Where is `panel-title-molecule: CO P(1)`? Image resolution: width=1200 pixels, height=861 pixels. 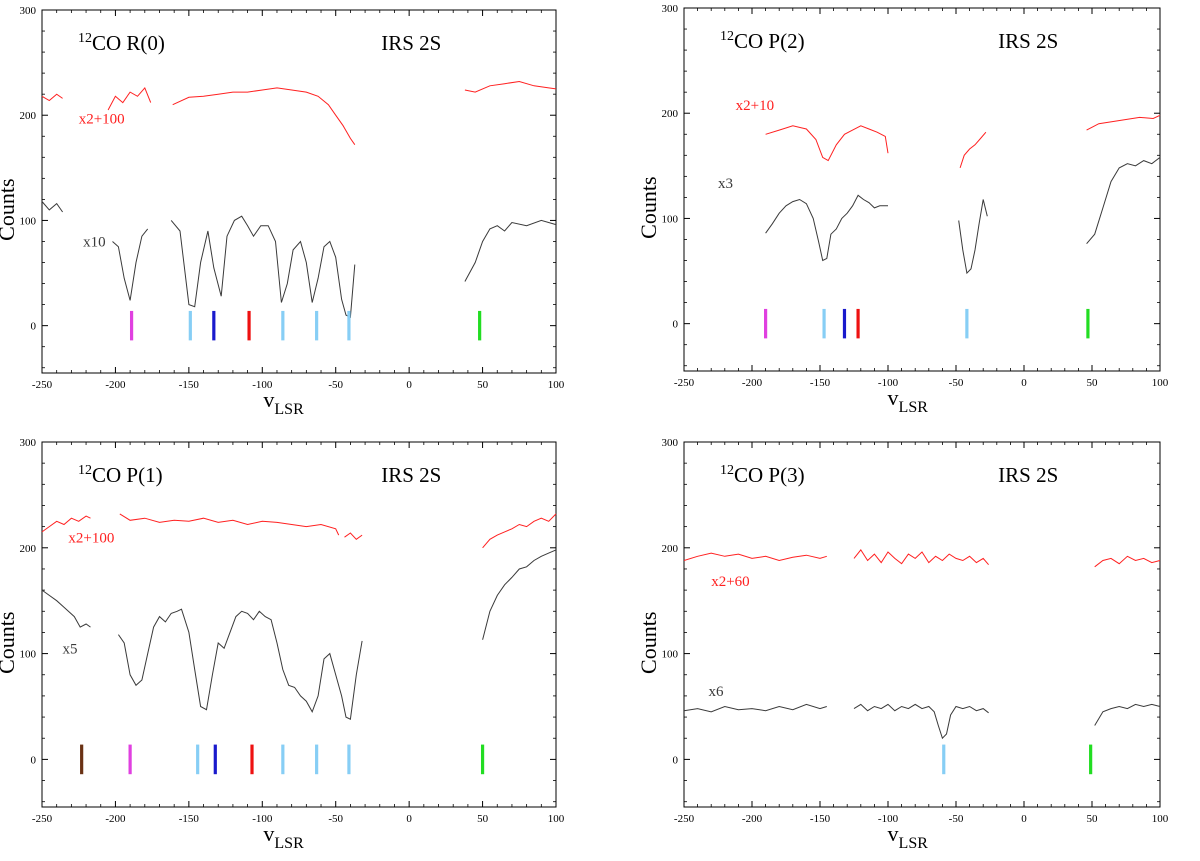
panel-title-molecule: CO P(1) is located at coordinates (127, 475).